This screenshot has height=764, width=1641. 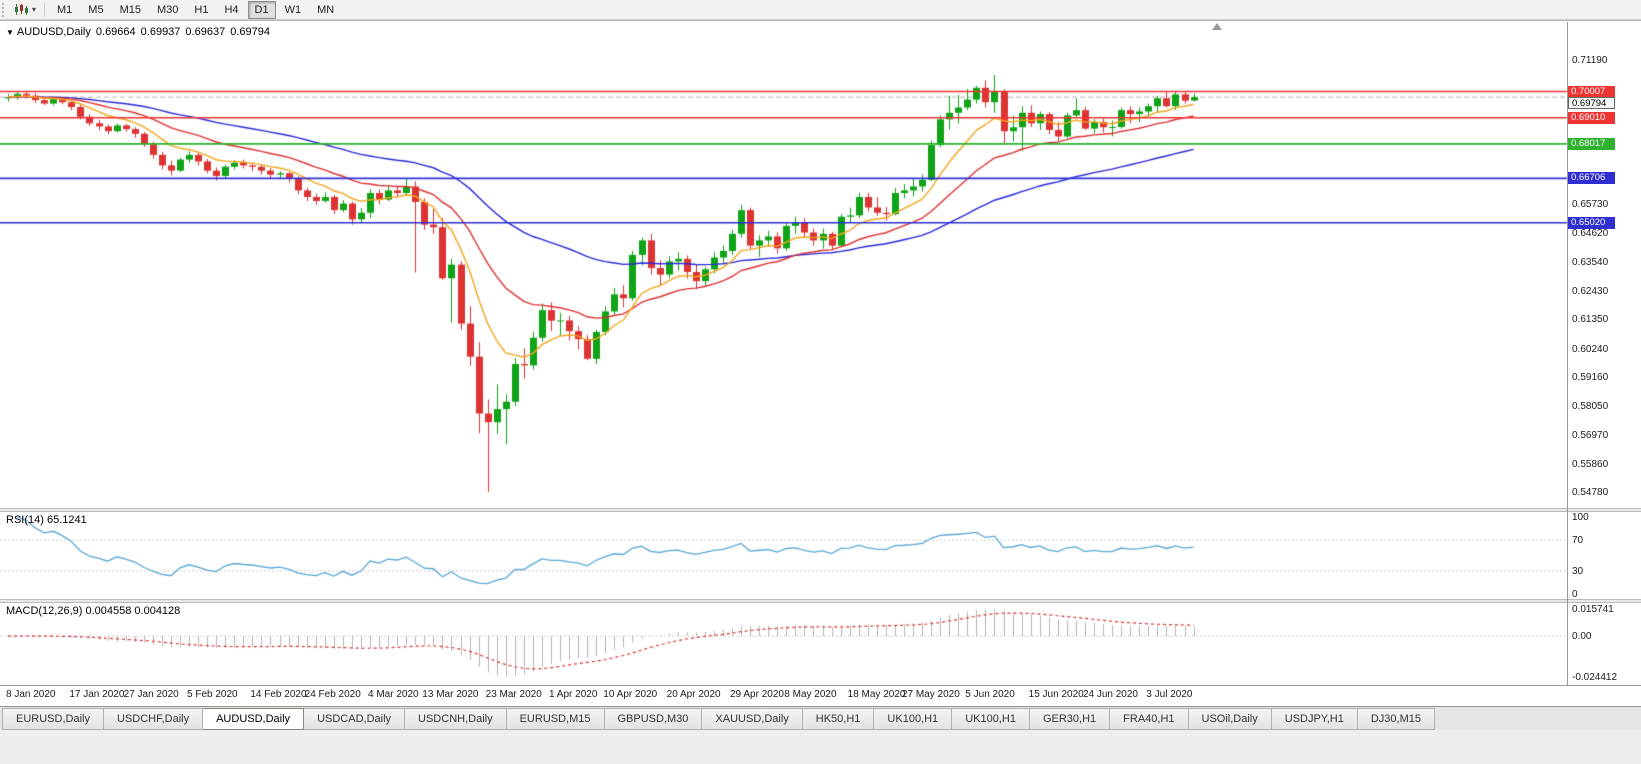 I want to click on ohlc-low: 0.69637, so click(x=205, y=32).